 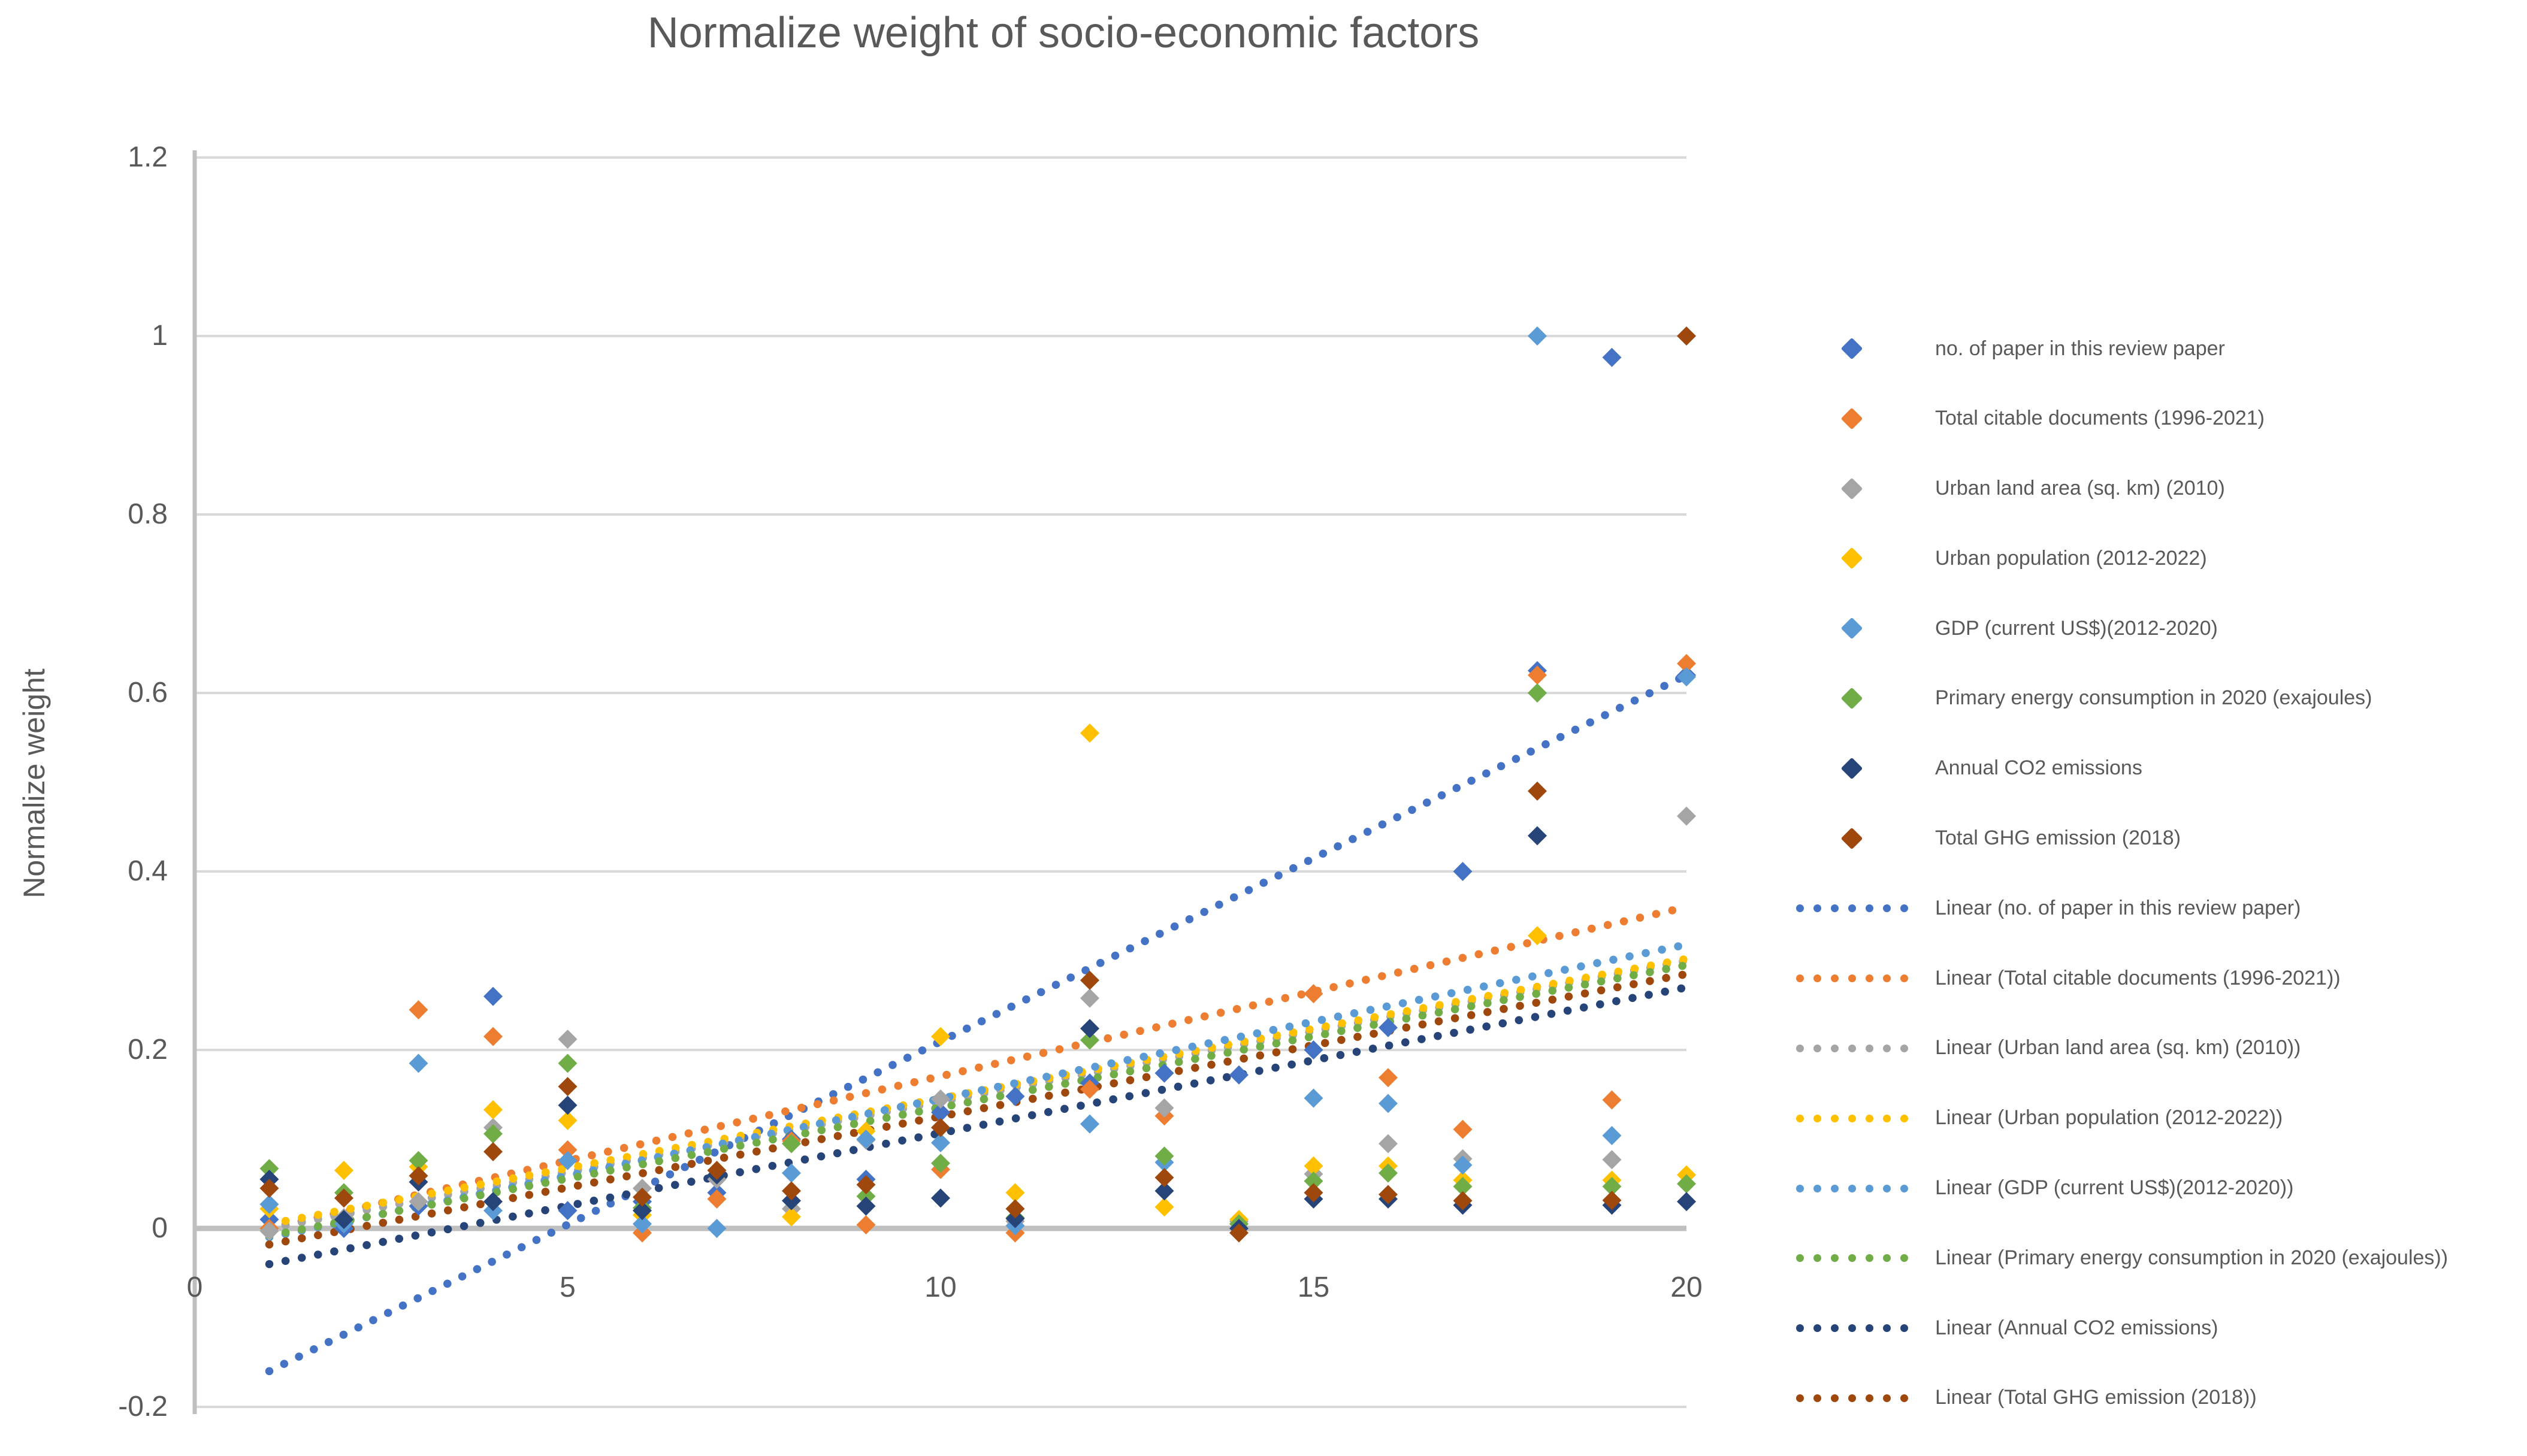 I want to click on legend-label: Linear (Urban population (2012-2022)), so click(x=2109, y=1118).